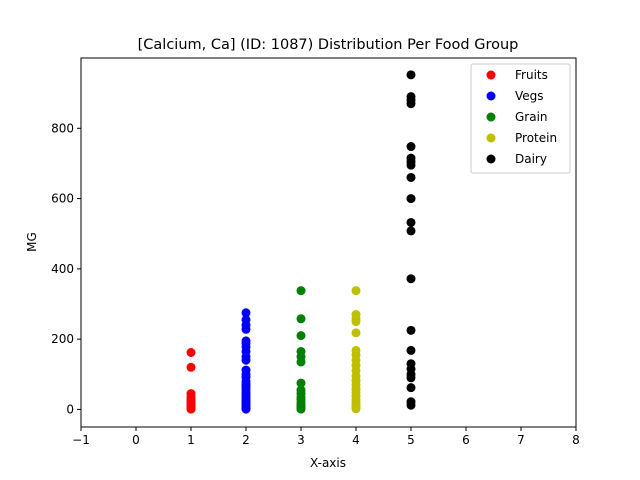 This screenshot has width=640, height=480. Describe the element at coordinates (62, 339) in the screenshot. I see `y-tick-label-1: 200` at that location.